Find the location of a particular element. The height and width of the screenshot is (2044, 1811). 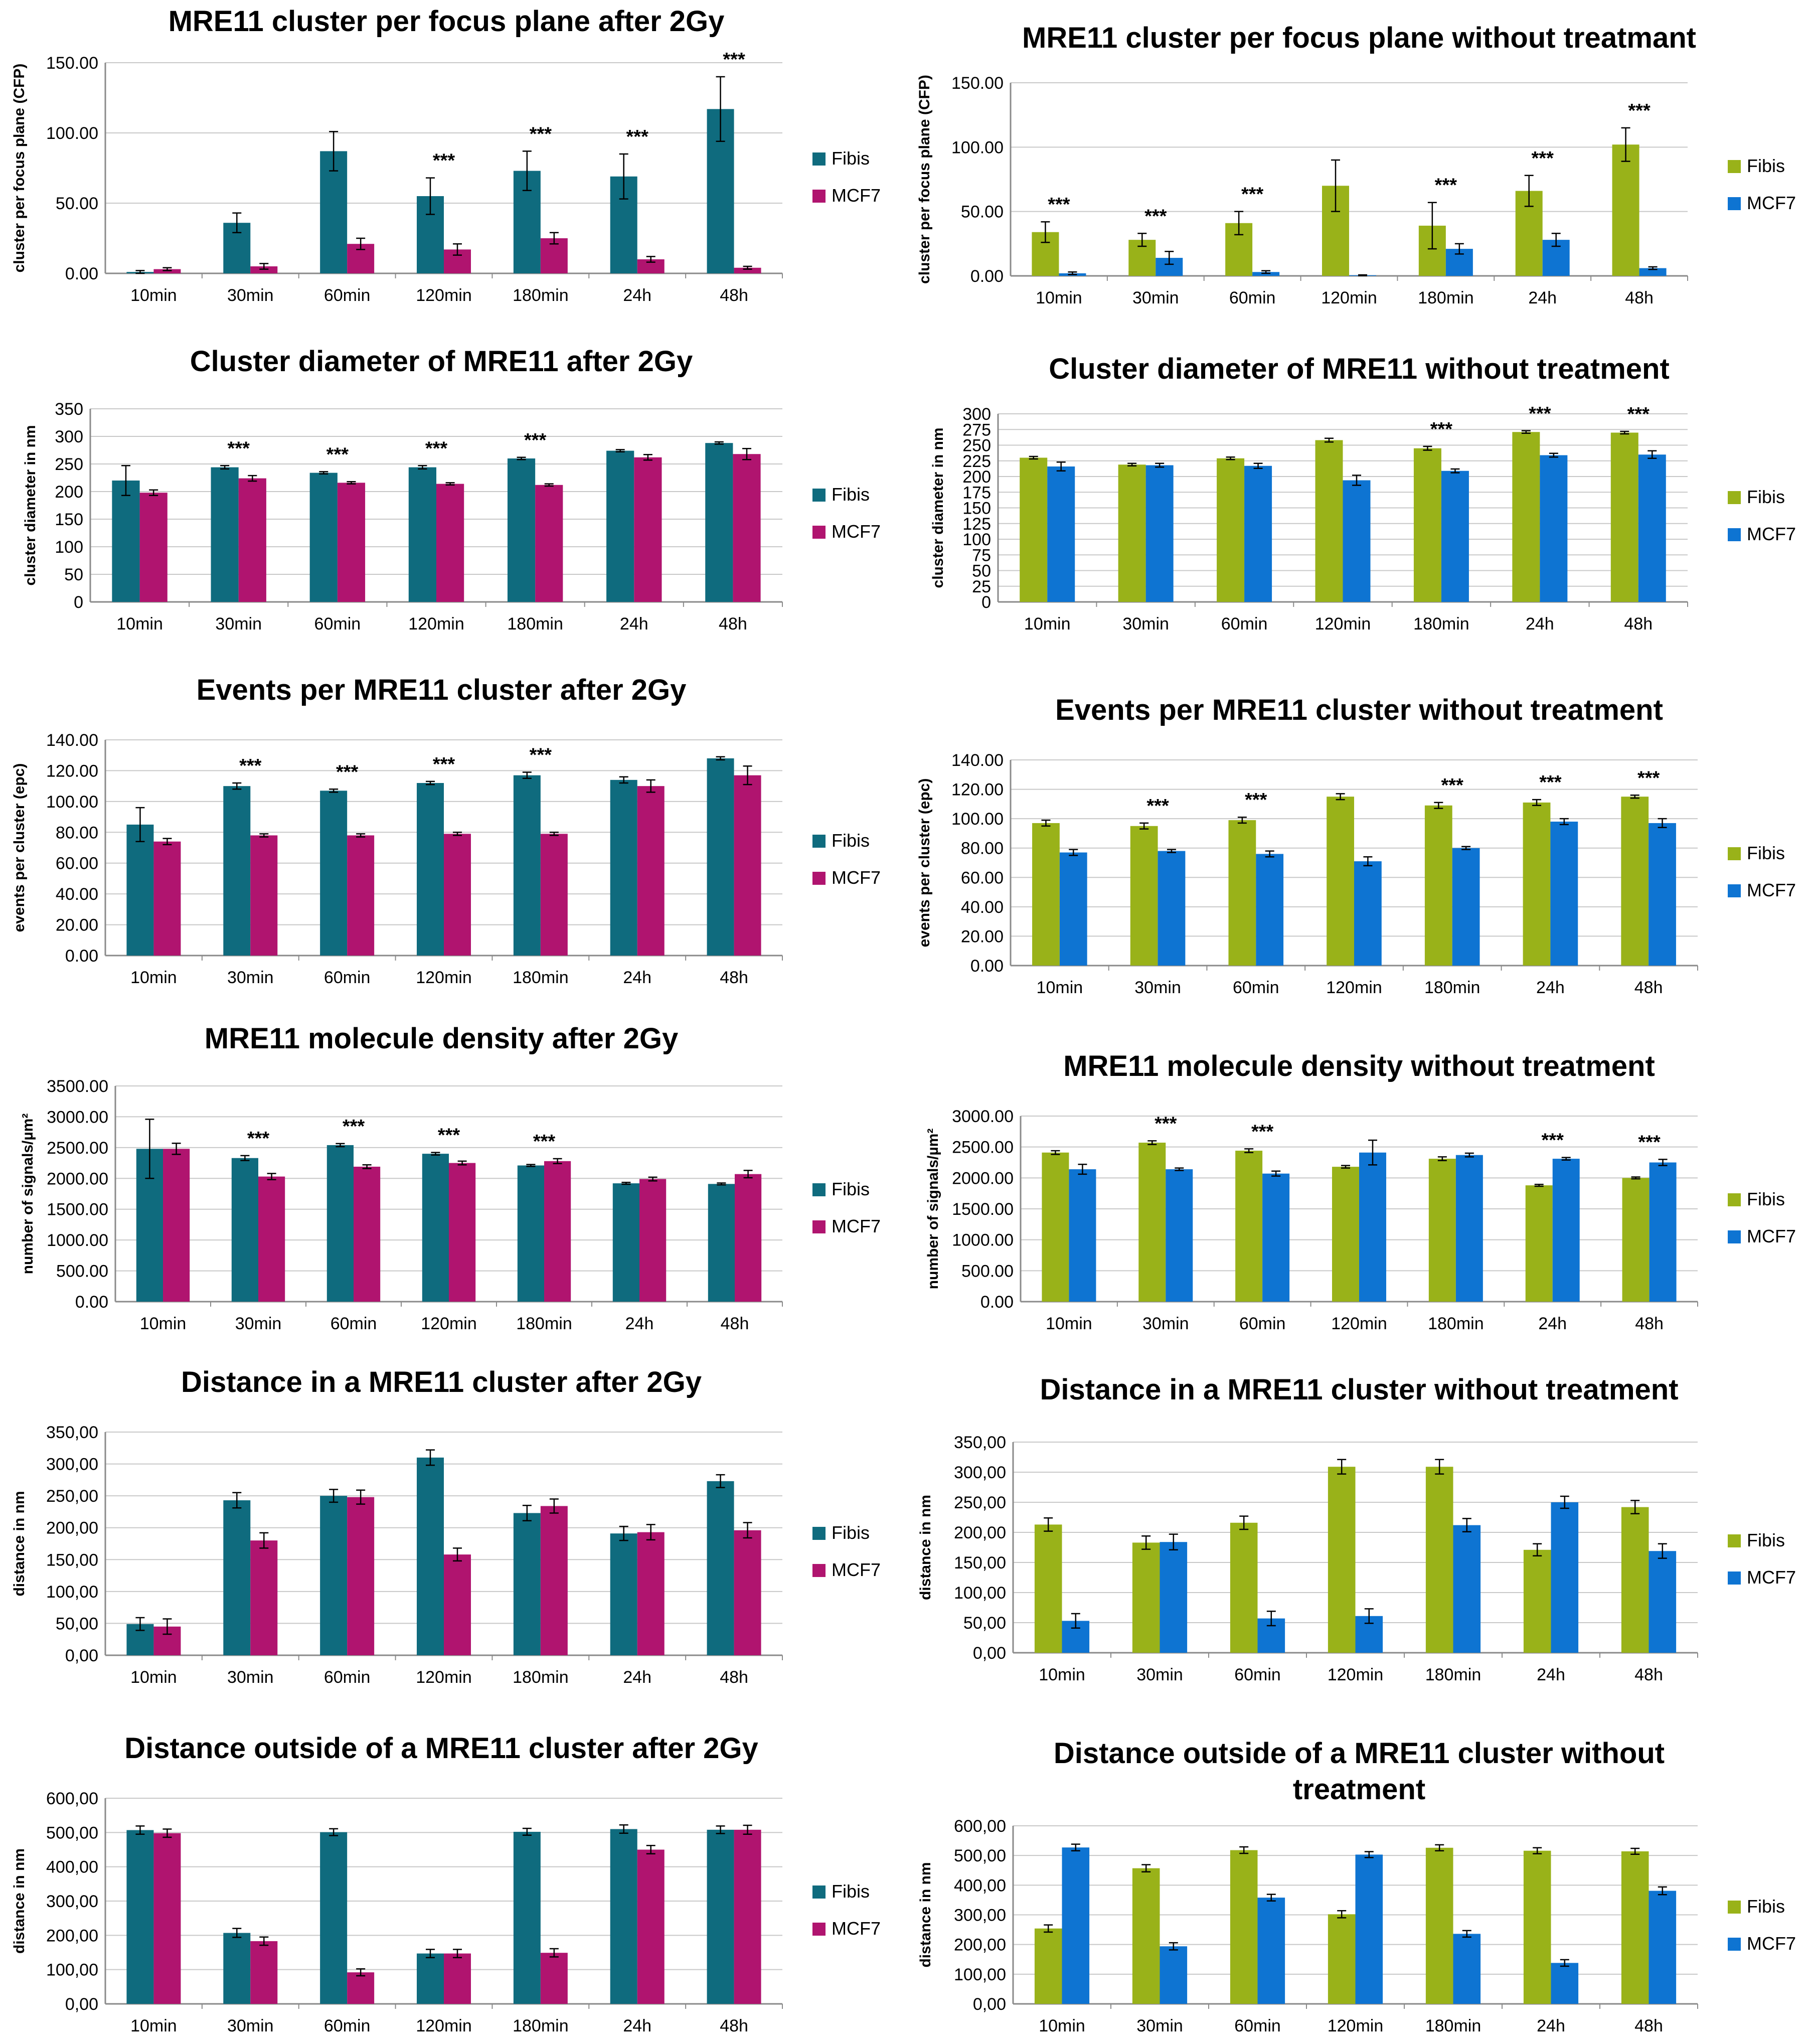

y-tick-label: 0 is located at coordinates (986, 602).